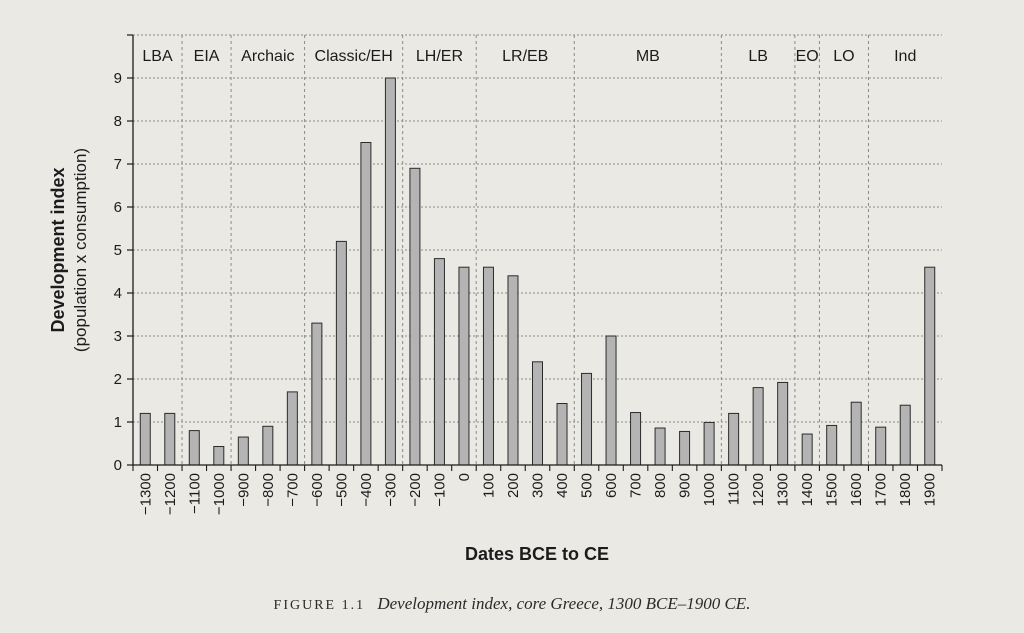 This screenshot has width=1024, height=633. Describe the element at coordinates (118, 422) in the screenshot. I see `y-tick-label: 1` at that location.